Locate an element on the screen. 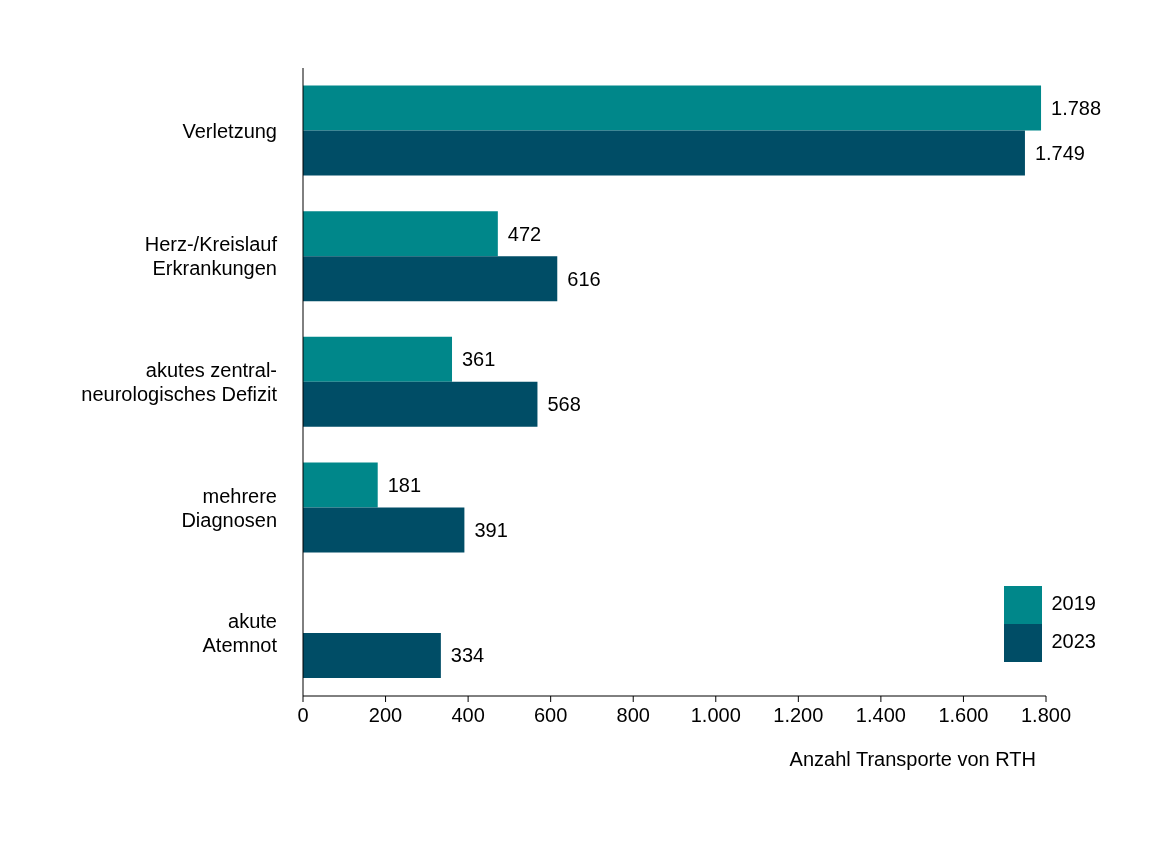  x-tick-label: 400 is located at coordinates (468, 715).